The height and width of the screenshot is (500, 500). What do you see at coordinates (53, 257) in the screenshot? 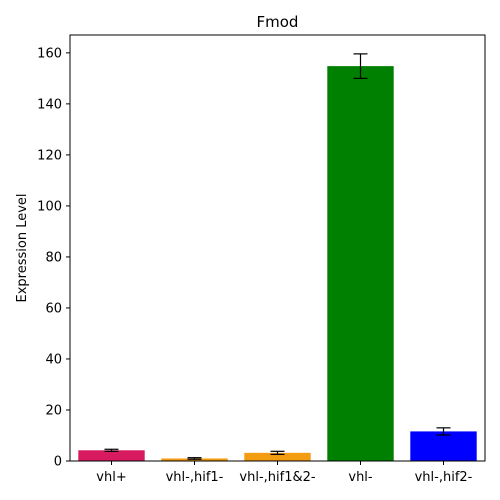
I see `y-tick-label: 80` at bounding box center [53, 257].